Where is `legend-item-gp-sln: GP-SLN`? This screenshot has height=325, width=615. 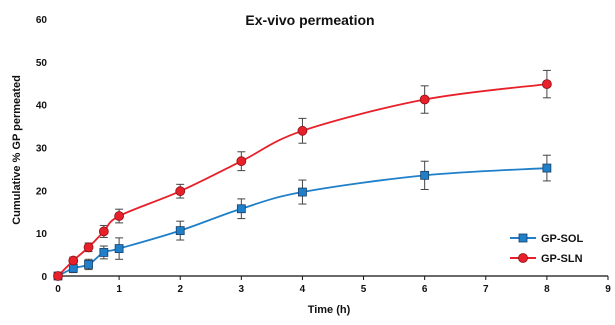
legend-item-gp-sln: GP-SLN is located at coordinates (546, 259).